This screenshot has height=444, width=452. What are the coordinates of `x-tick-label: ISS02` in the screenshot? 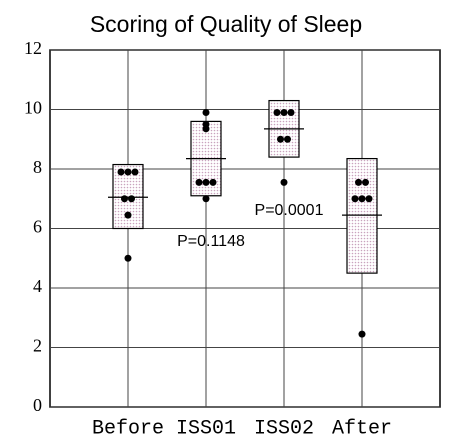 It's located at (284, 428).